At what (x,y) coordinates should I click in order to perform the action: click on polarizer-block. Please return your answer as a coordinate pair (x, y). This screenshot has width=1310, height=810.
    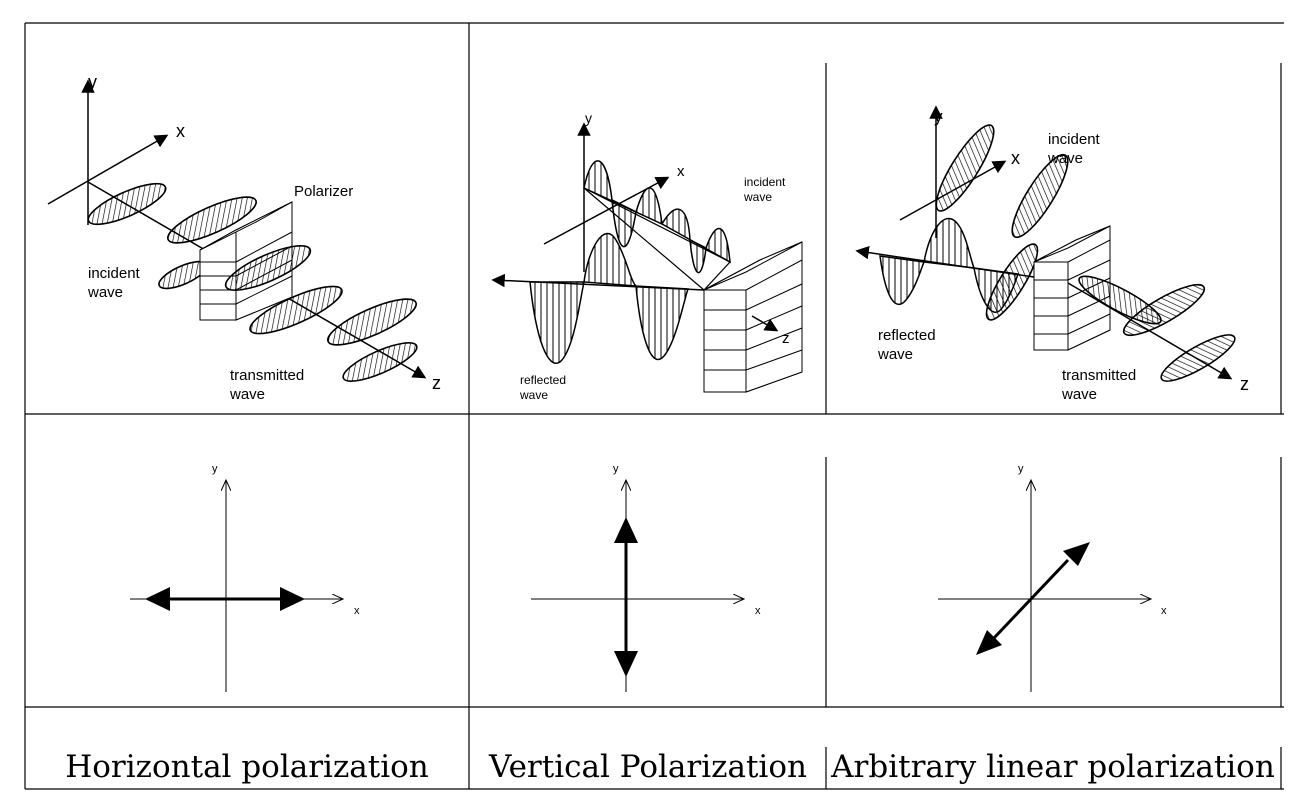
    Looking at the image, I should click on (1072, 288).